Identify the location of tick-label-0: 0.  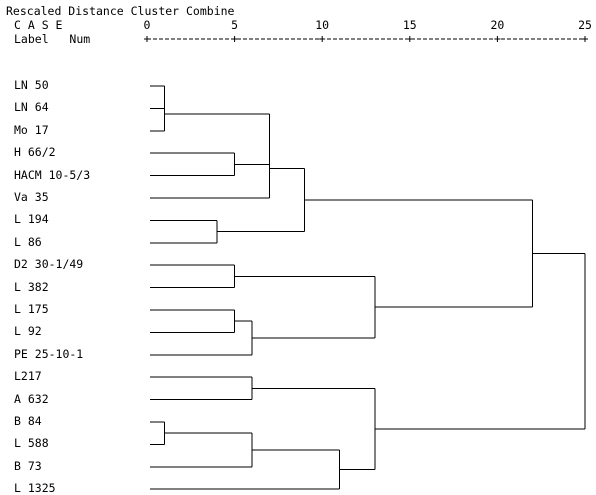
(147, 25).